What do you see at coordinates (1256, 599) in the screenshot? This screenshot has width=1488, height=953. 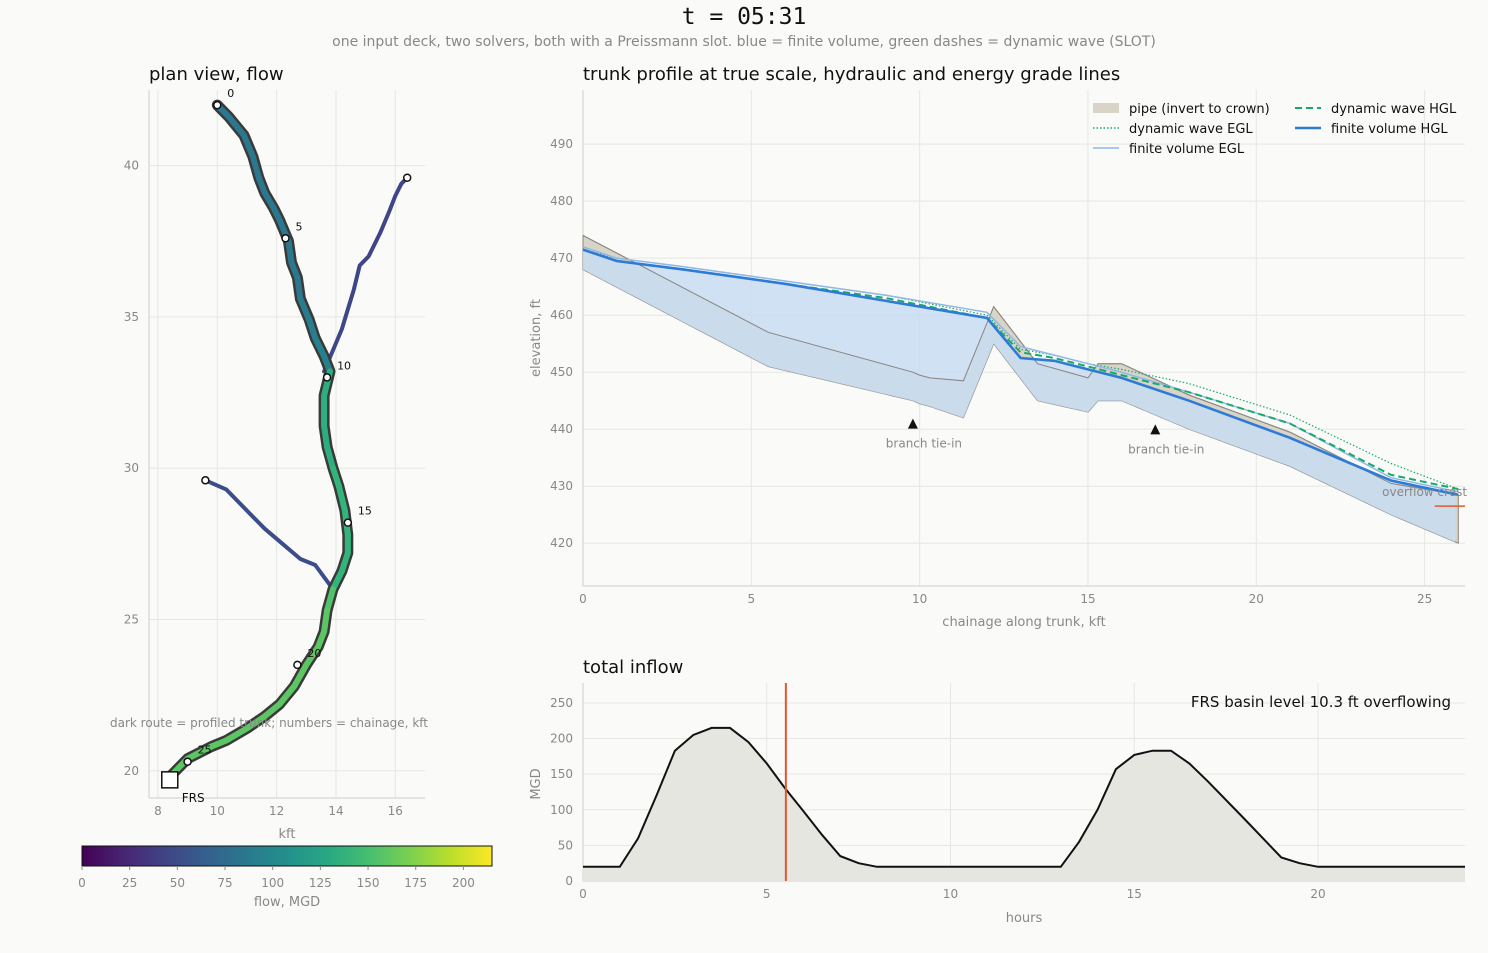 I see `profile-x-tick-label: 20` at bounding box center [1256, 599].